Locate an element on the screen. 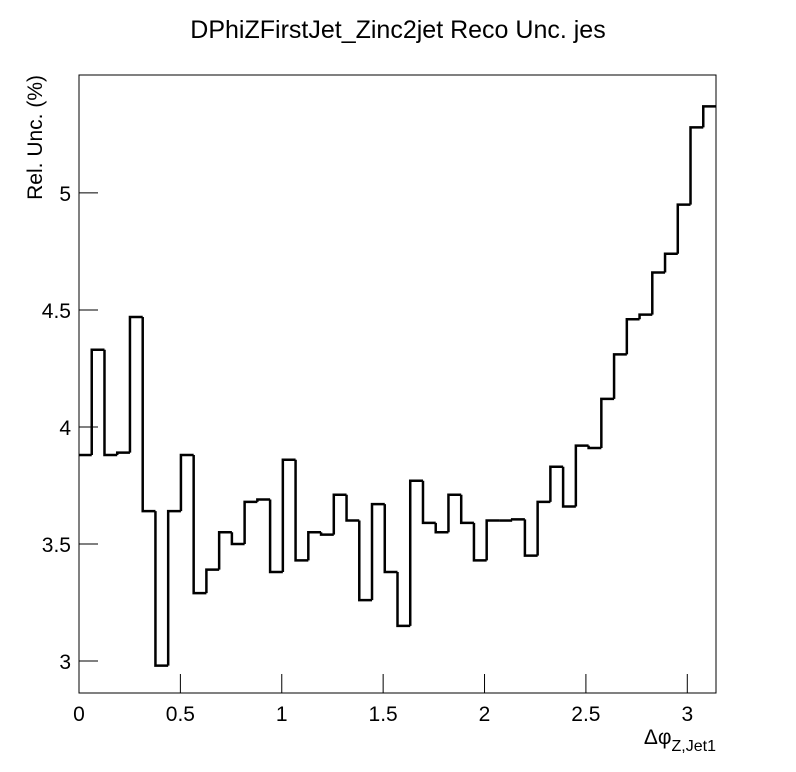  x-tick-label: 0.5 is located at coordinates (180, 714).